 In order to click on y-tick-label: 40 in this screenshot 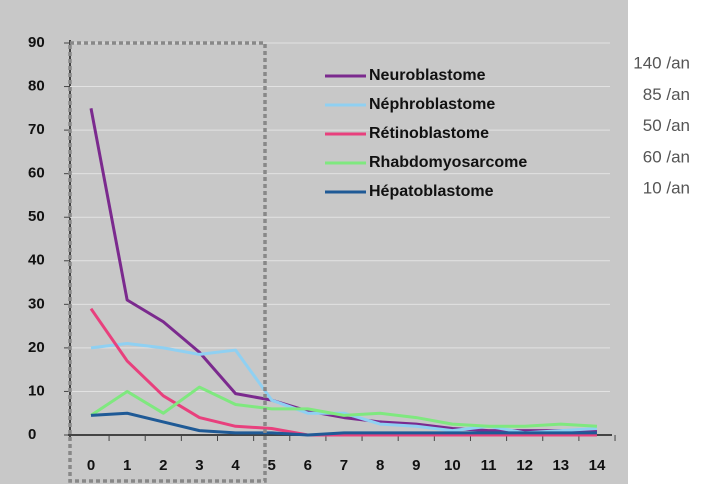, I will do `click(36, 260)`.